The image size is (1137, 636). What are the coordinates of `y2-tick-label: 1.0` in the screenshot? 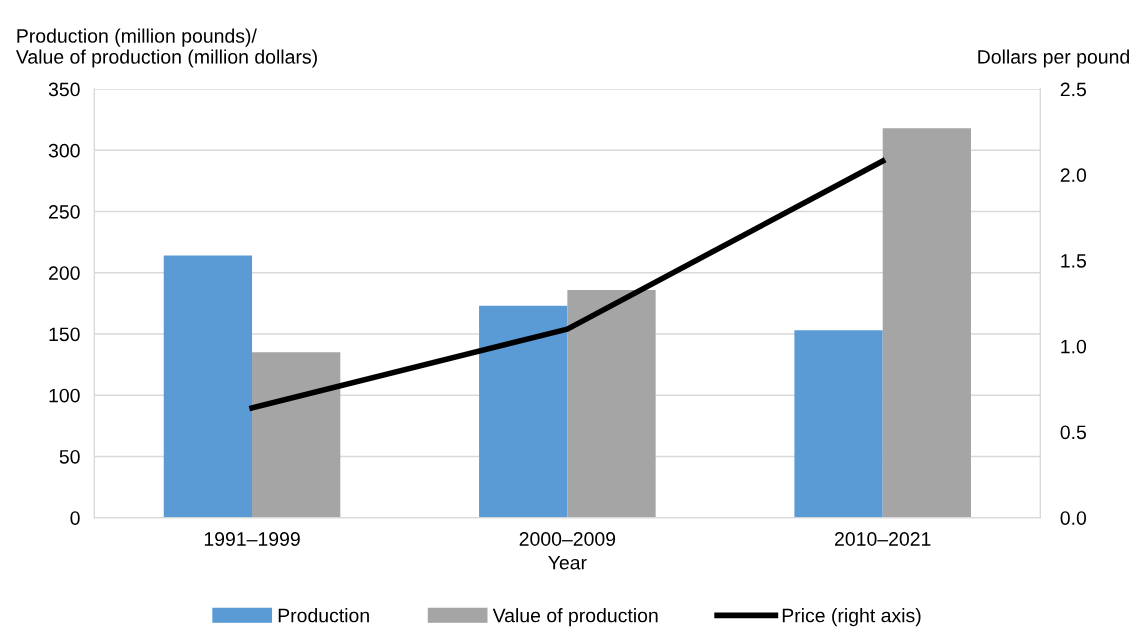 It's located at (1074, 346).